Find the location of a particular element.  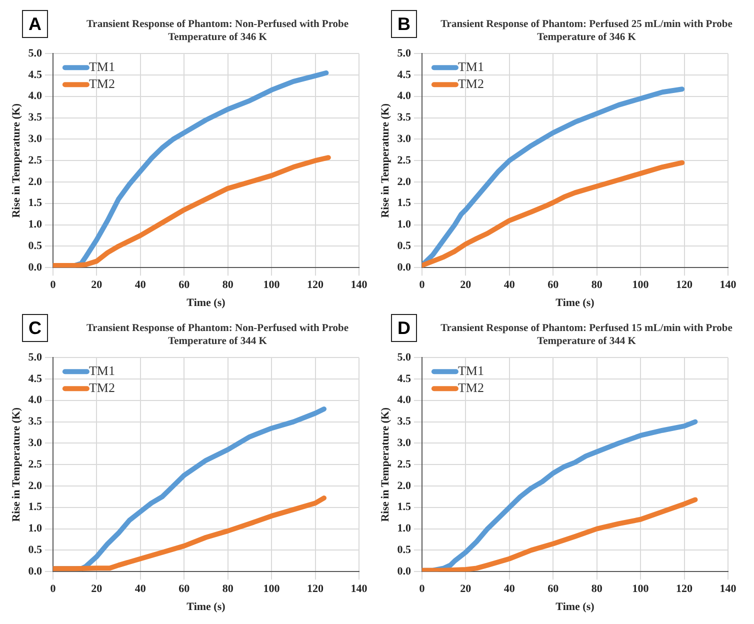

chart-title: Transient Response of Phantom: Perfused 25 mL/min with Probe Temperature of 346 K is located at coordinates (587, 31).